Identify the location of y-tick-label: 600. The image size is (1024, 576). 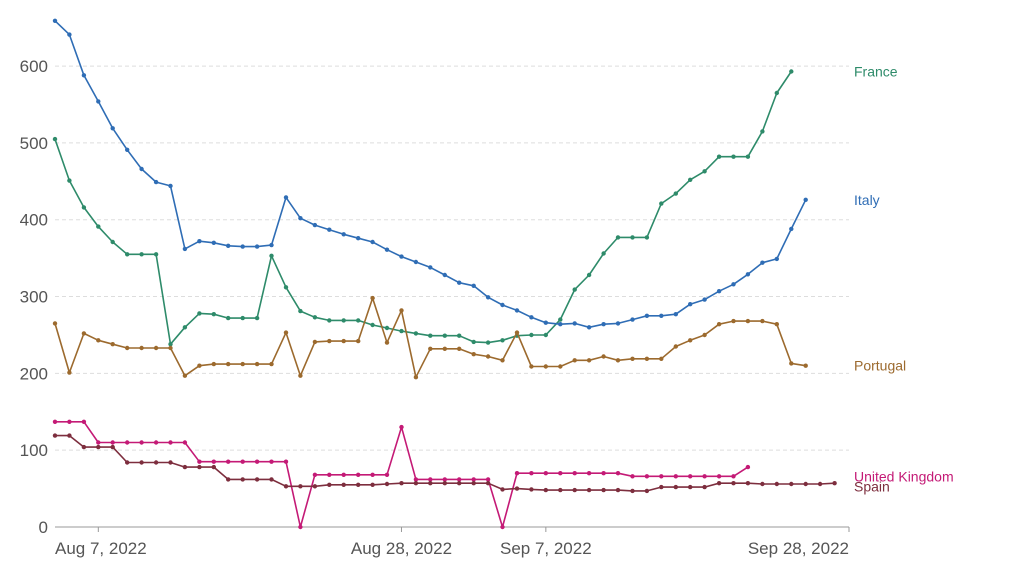
(34, 66).